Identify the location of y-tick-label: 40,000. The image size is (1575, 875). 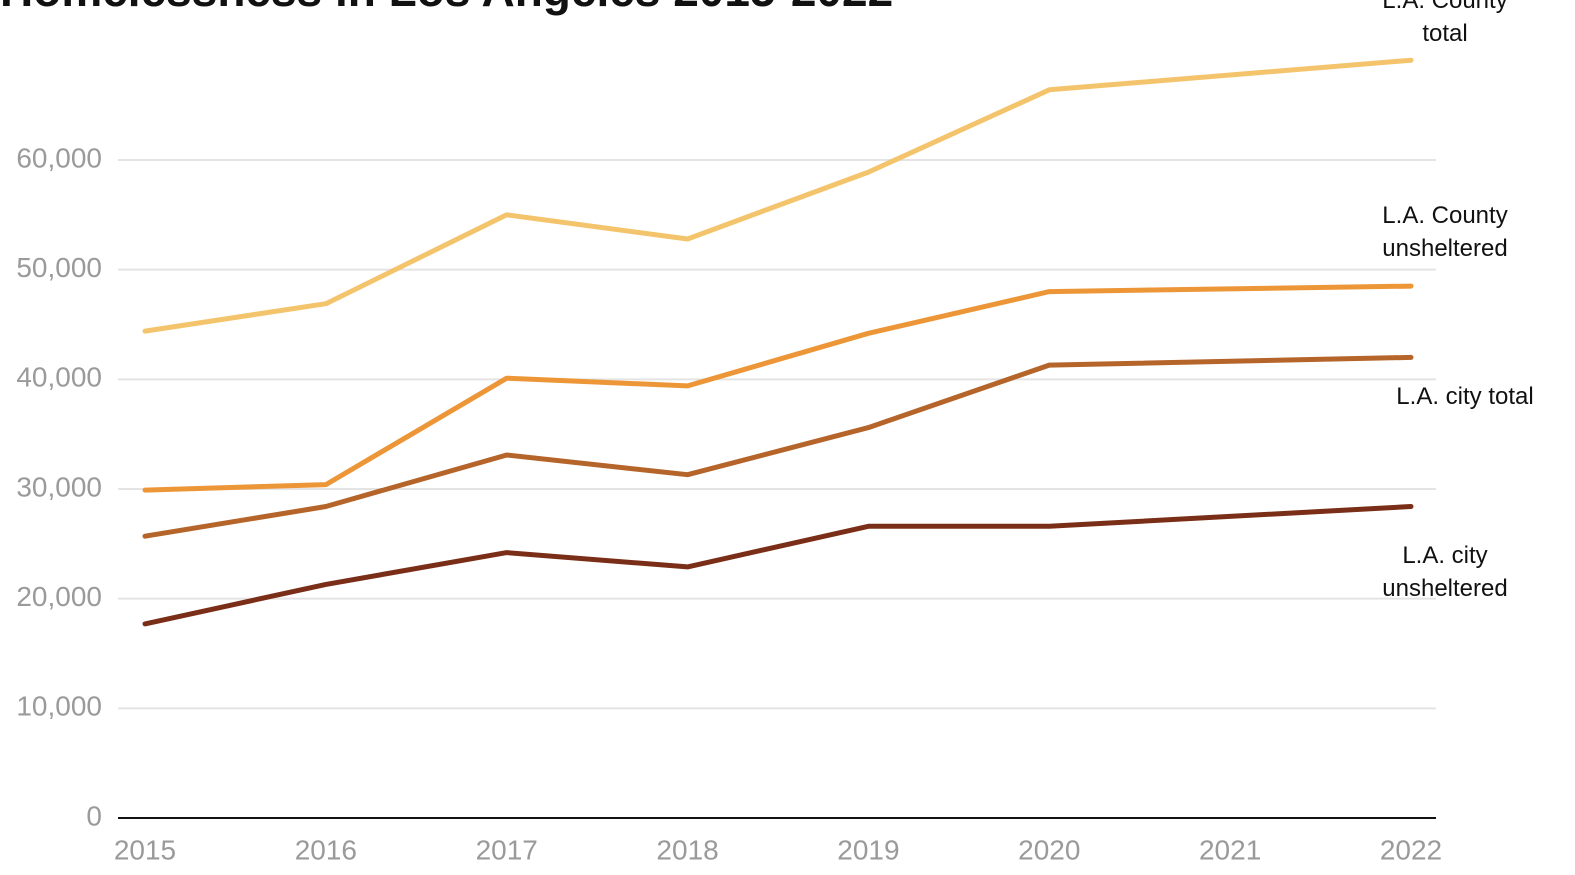
(59, 377).